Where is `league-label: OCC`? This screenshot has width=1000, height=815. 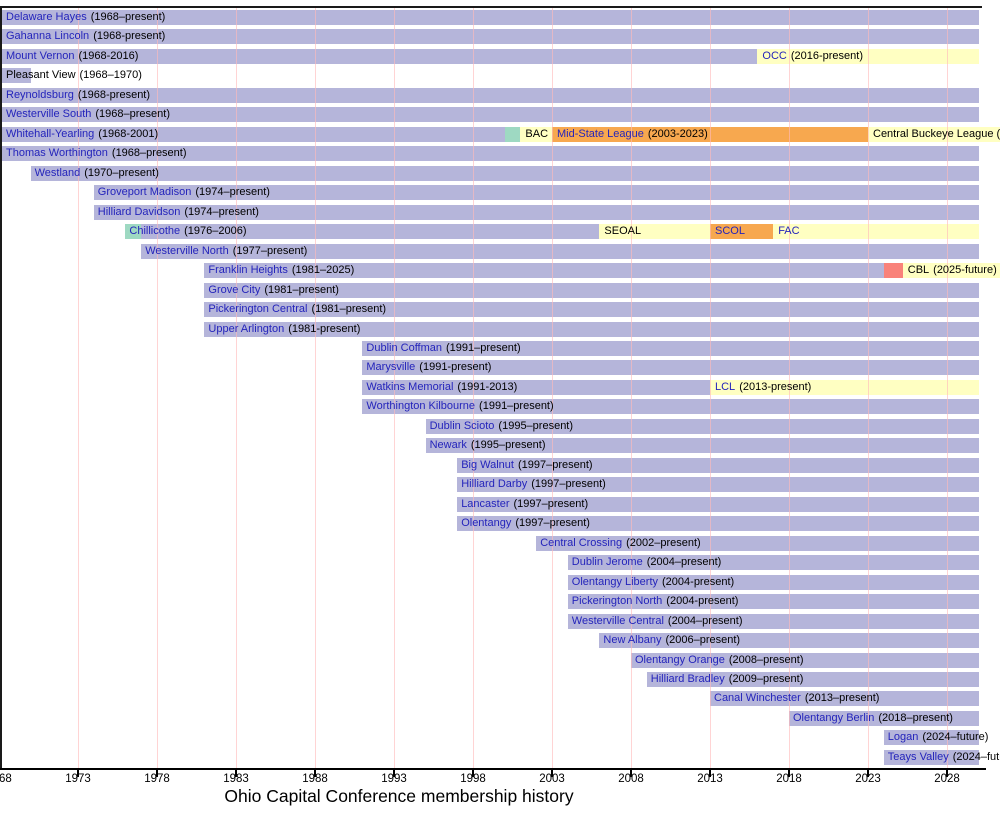 league-label: OCC is located at coordinates (774, 55).